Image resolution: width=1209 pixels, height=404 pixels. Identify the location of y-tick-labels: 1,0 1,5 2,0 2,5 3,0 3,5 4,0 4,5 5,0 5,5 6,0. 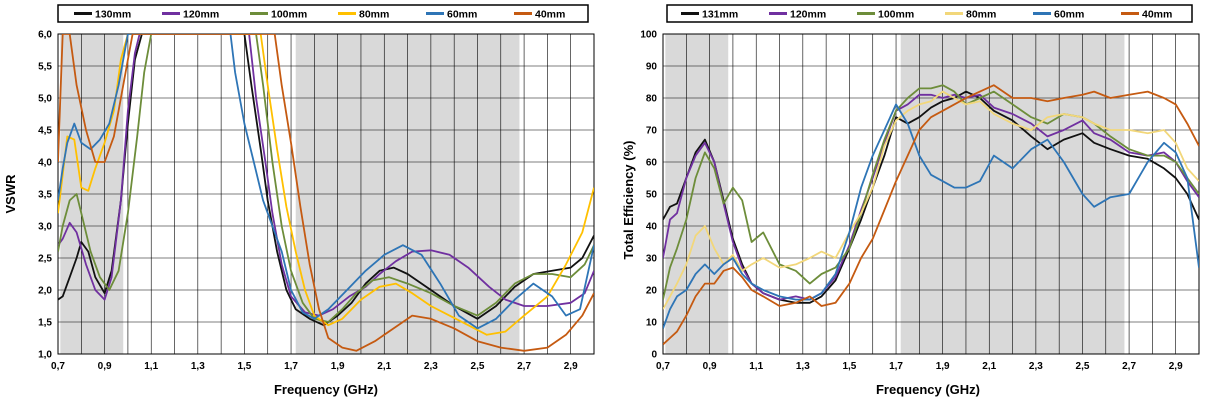
(45, 195).